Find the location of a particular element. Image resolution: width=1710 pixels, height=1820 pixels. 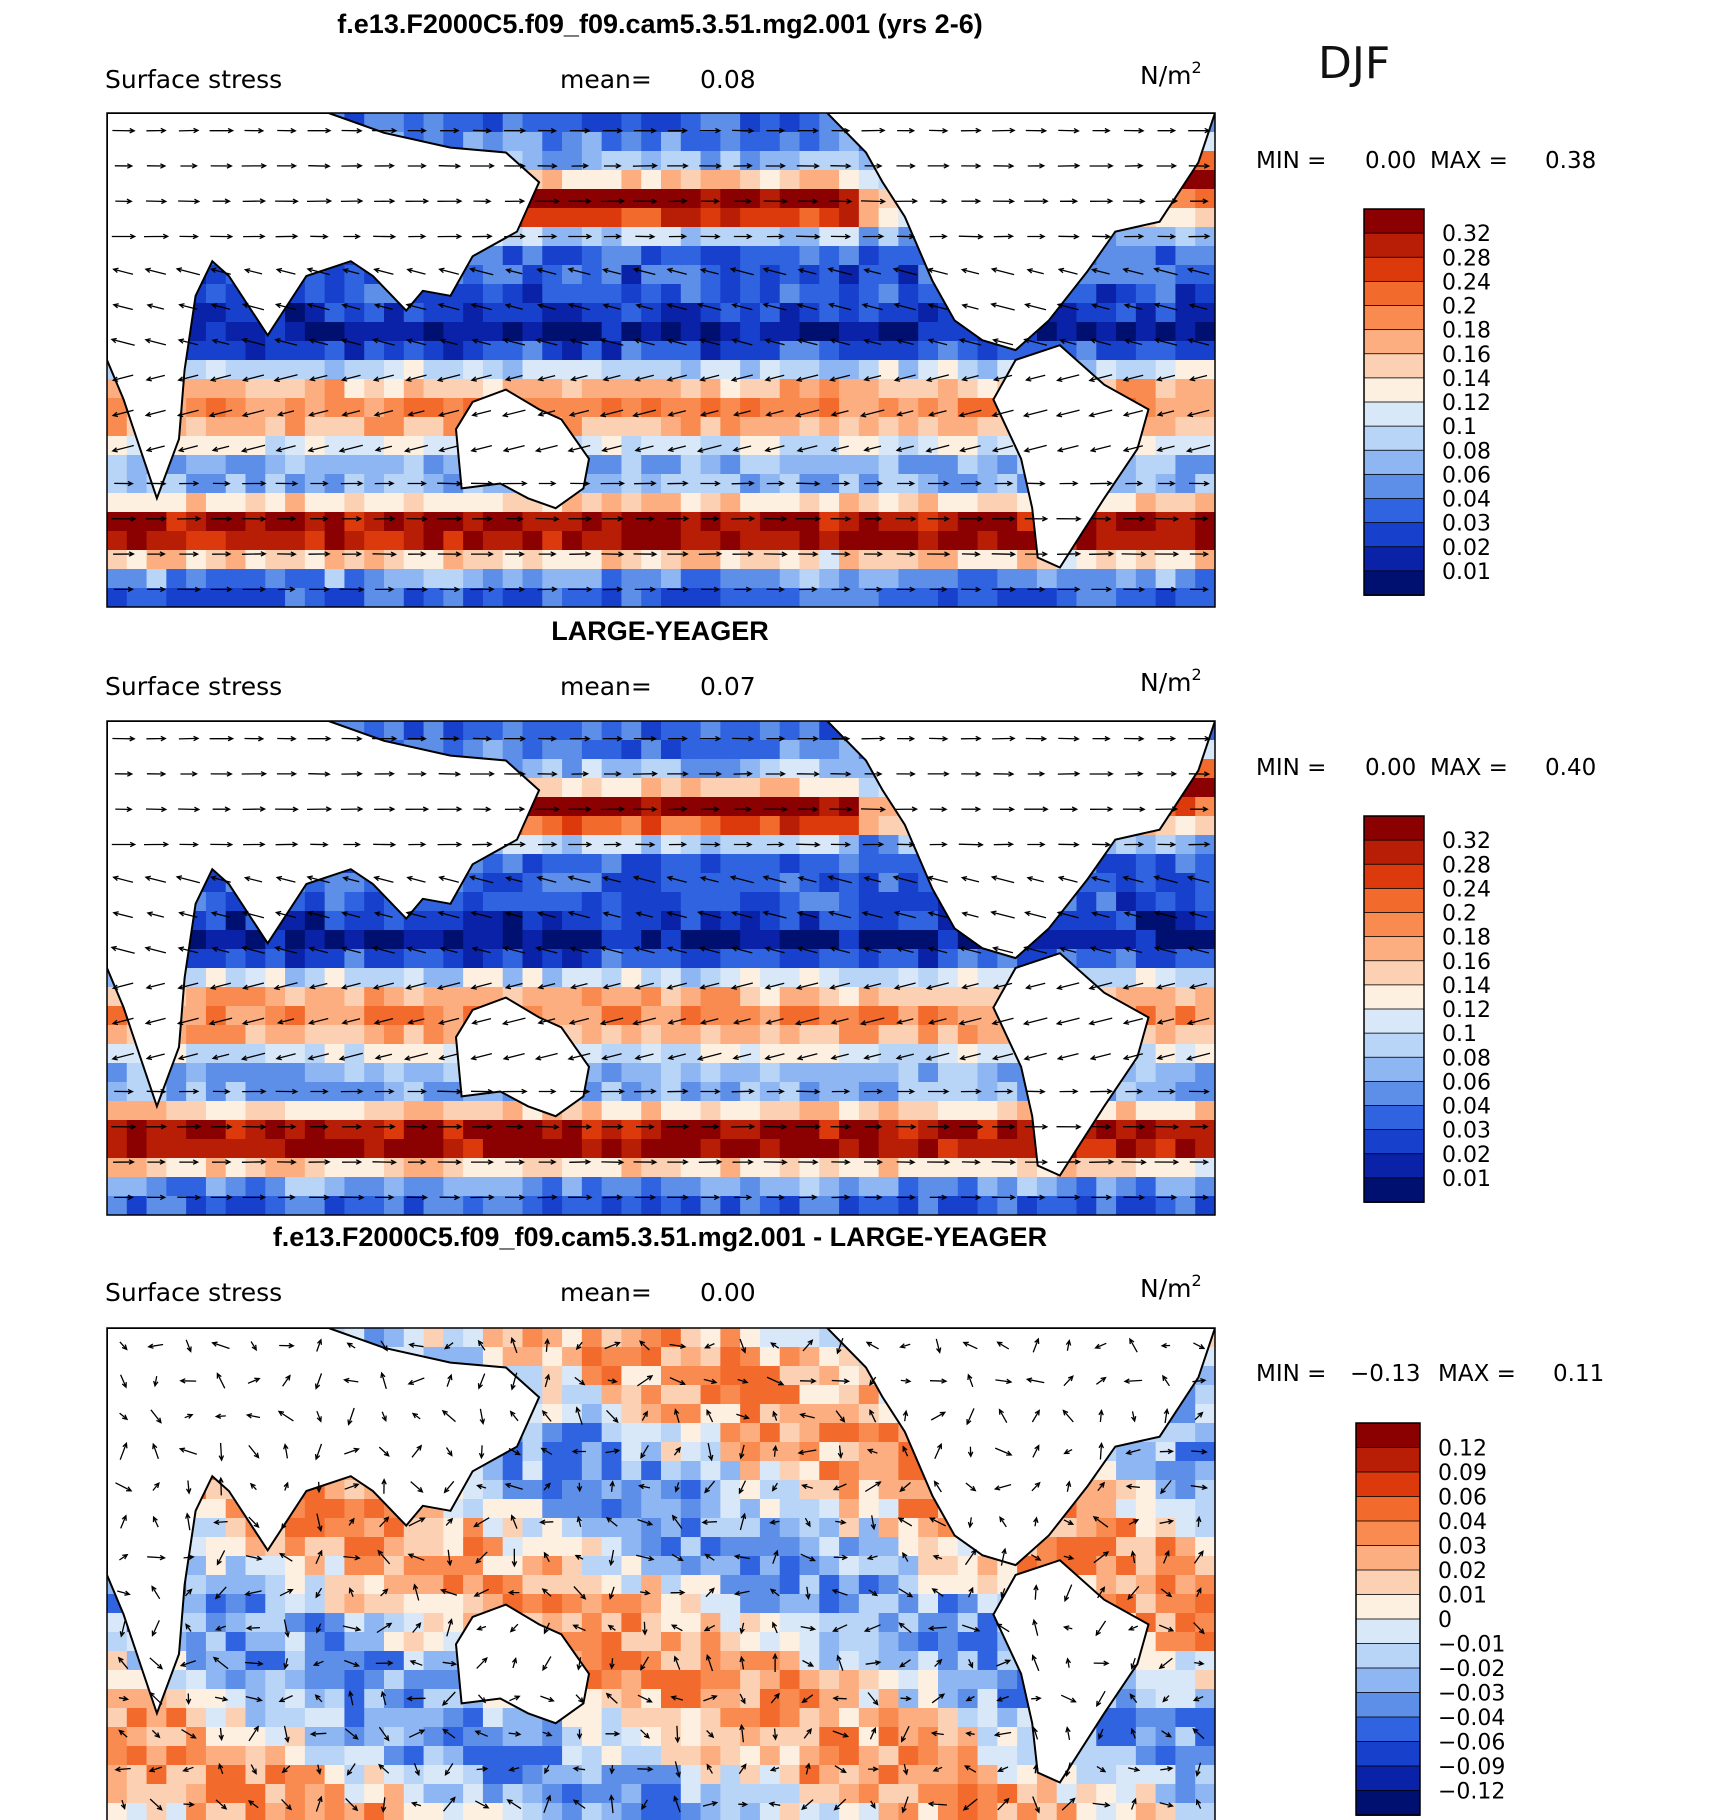

min-label: MIN = is located at coordinates (1291, 1374).